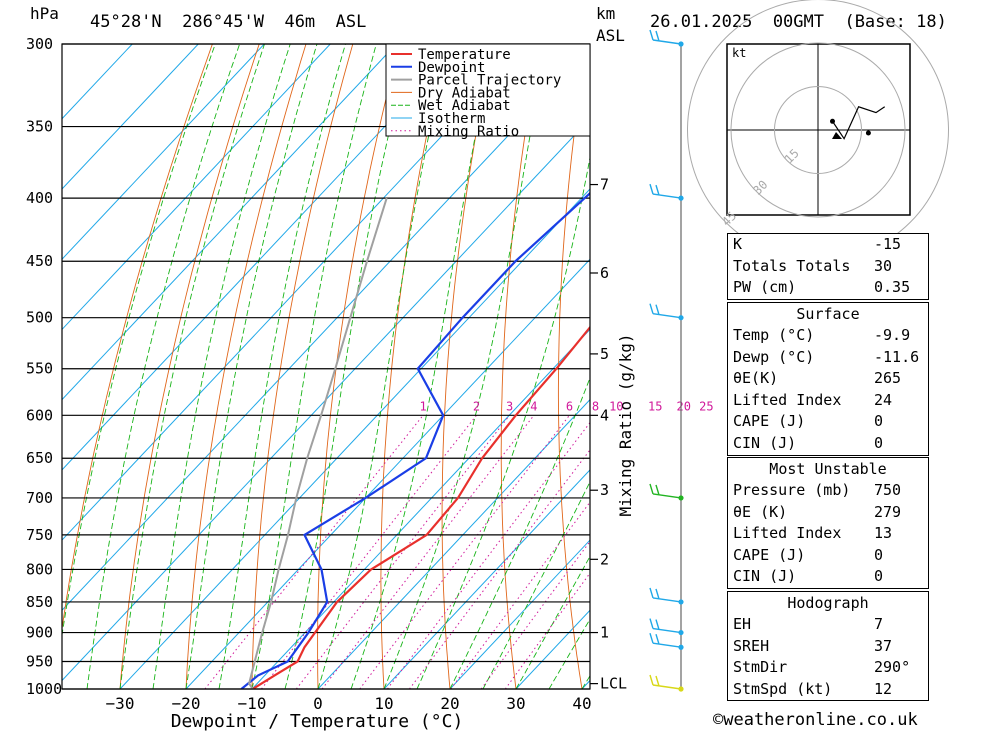 The width and height of the screenshot is (1000, 733). I want to click on temperature-tick-label: −30, so click(120, 703).